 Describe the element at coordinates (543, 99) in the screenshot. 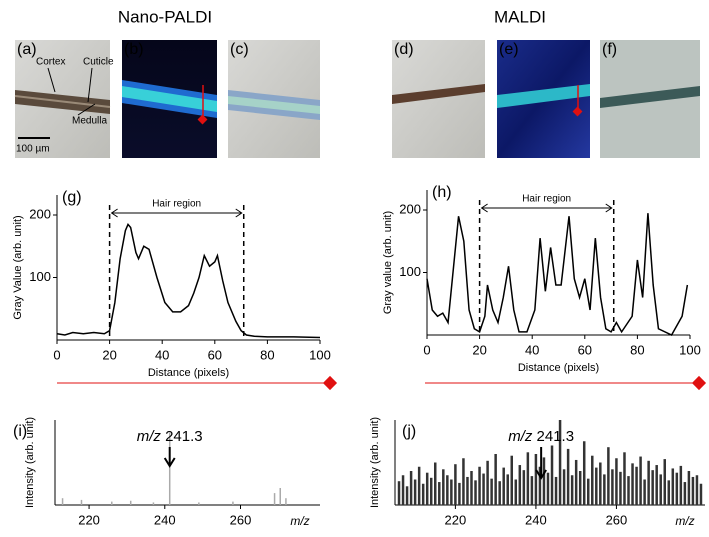

I see `image-e` at that location.